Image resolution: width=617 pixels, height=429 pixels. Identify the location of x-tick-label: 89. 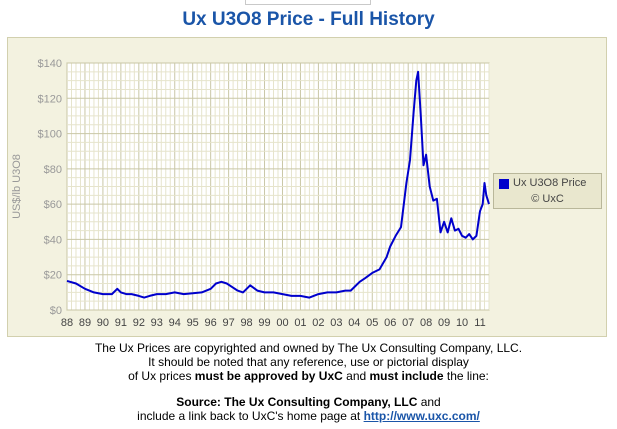
(85, 323).